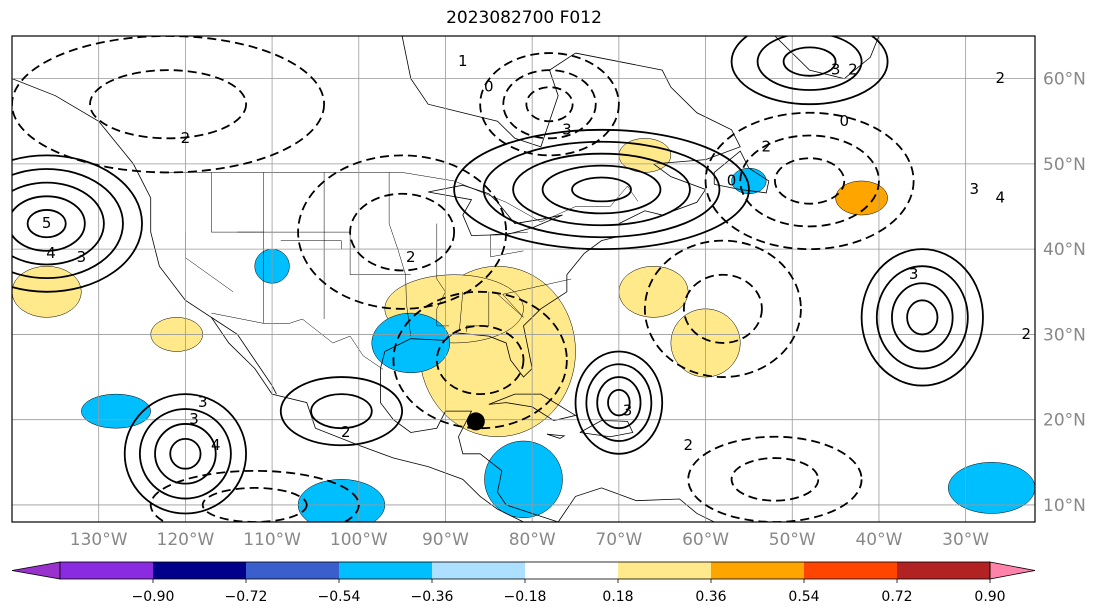  I want to click on lon-tick-label: 30°W, so click(965, 540).